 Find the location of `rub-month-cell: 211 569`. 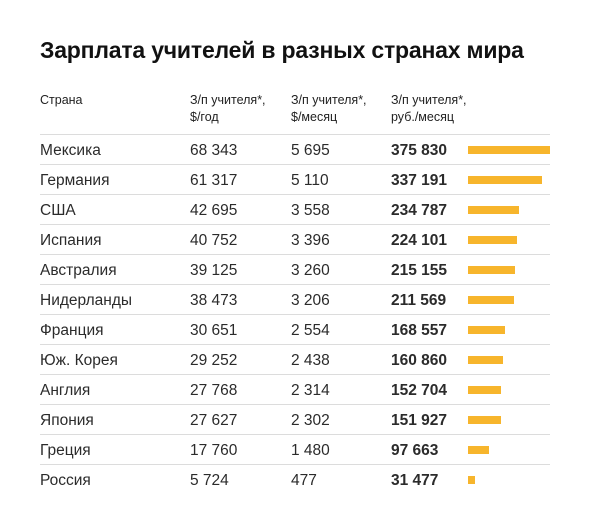

rub-month-cell: 211 569 is located at coordinates (419, 300).